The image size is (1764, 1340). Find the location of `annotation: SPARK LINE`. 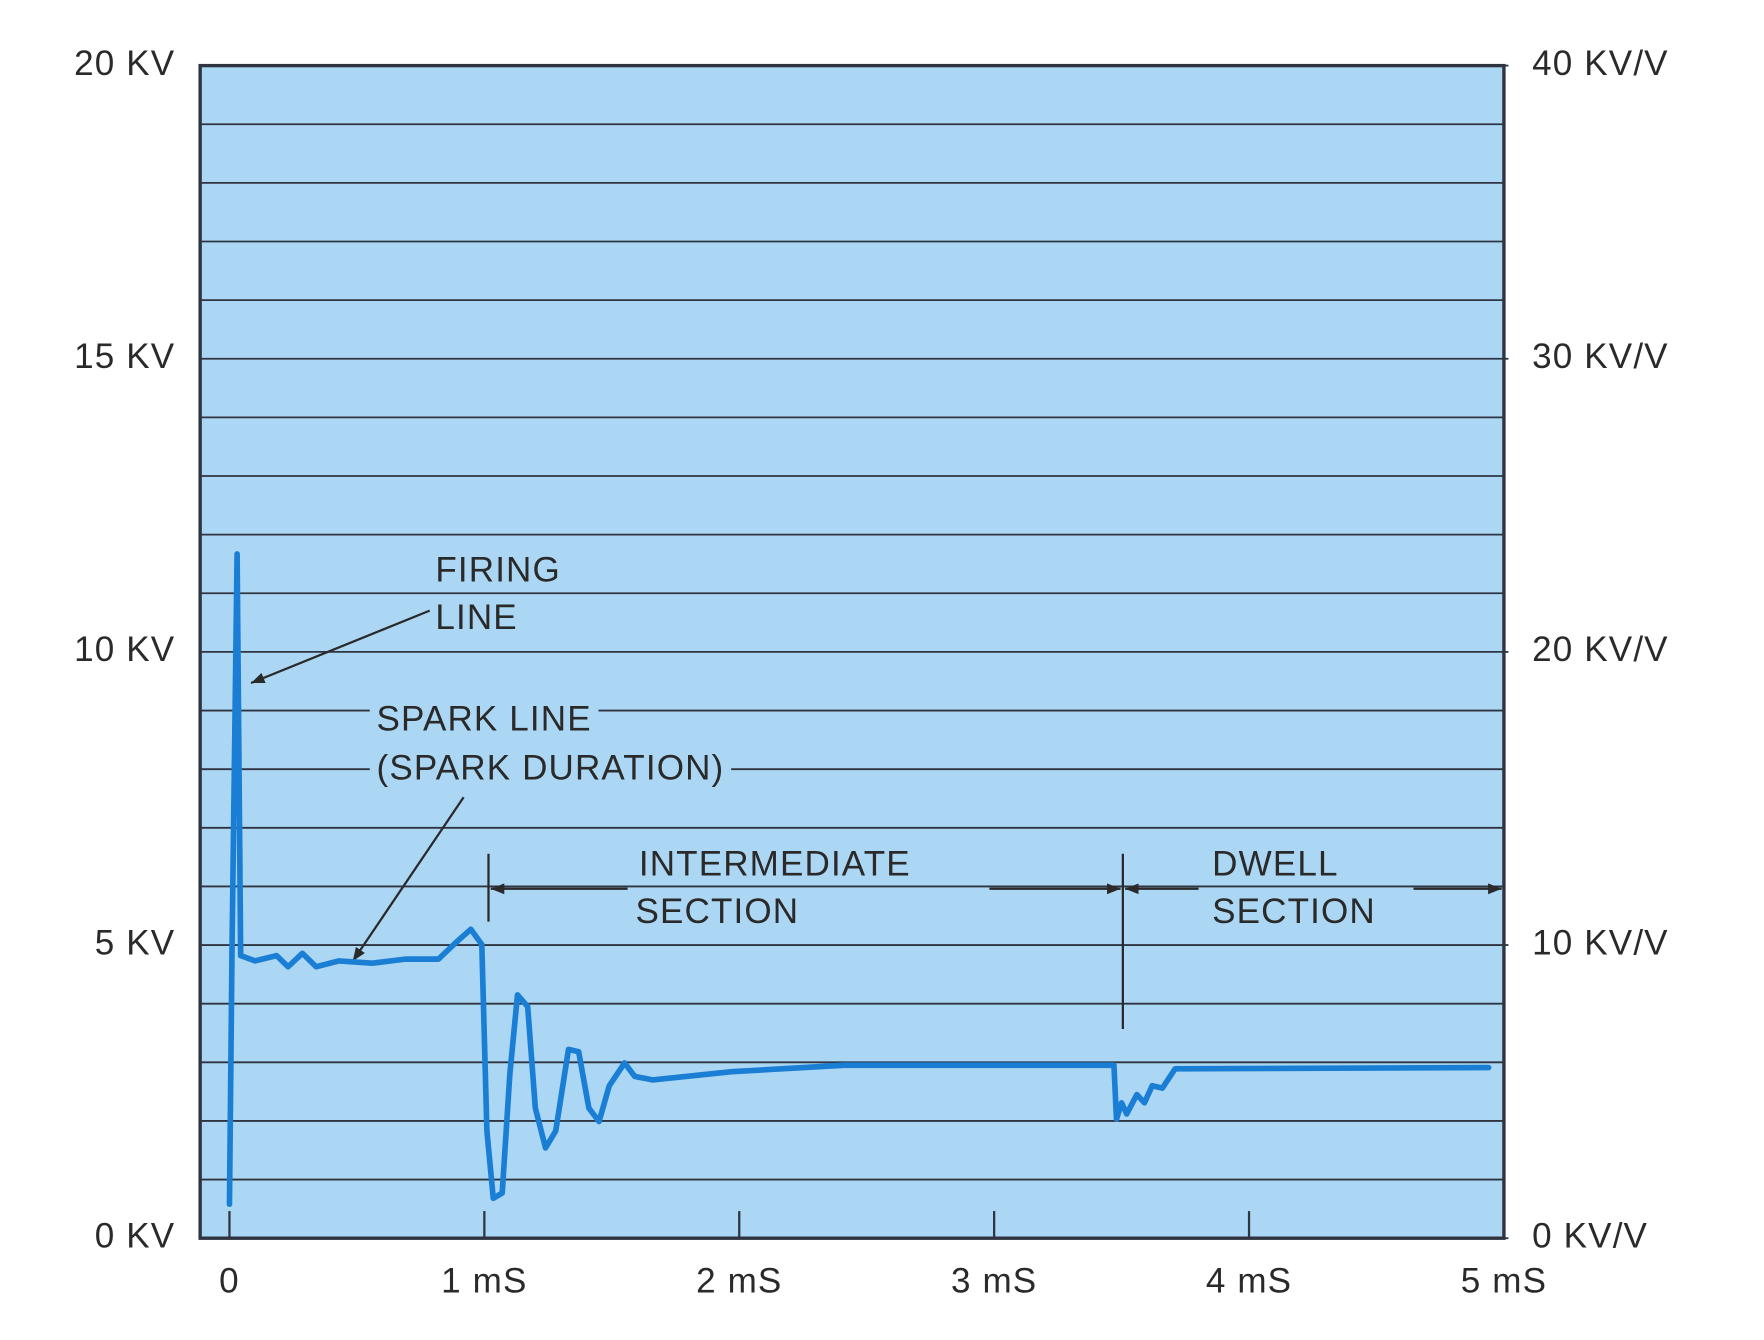

annotation: SPARK LINE is located at coordinates (484, 719).